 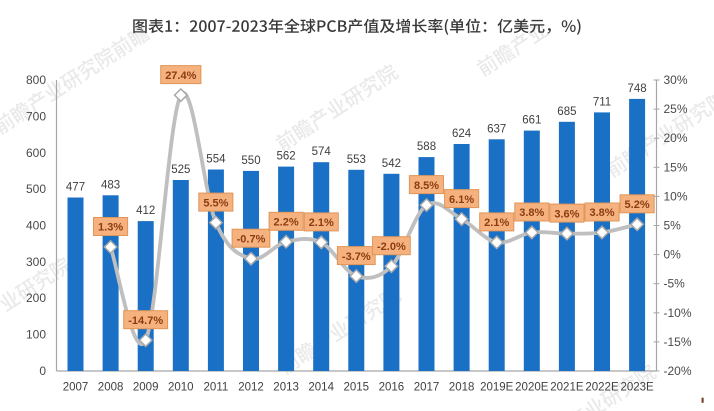 I want to click on svg-text: 300, so click(x=36, y=262).